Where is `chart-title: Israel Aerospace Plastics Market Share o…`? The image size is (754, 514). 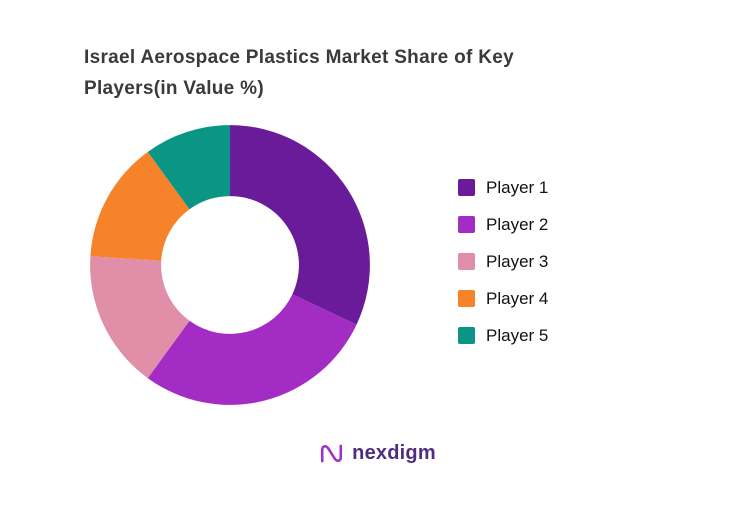
chart-title: Israel Aerospace Plastics Market Share o… is located at coordinates (299, 73).